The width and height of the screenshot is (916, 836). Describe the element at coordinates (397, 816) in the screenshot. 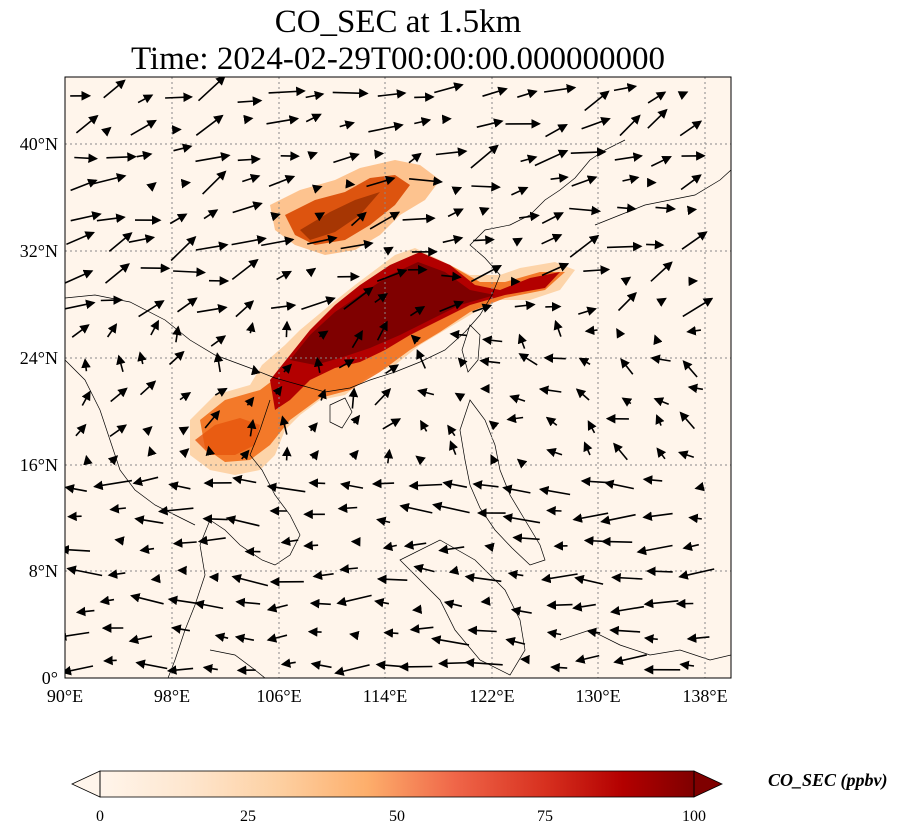

I see `colorbar-tick-label: 50` at that location.